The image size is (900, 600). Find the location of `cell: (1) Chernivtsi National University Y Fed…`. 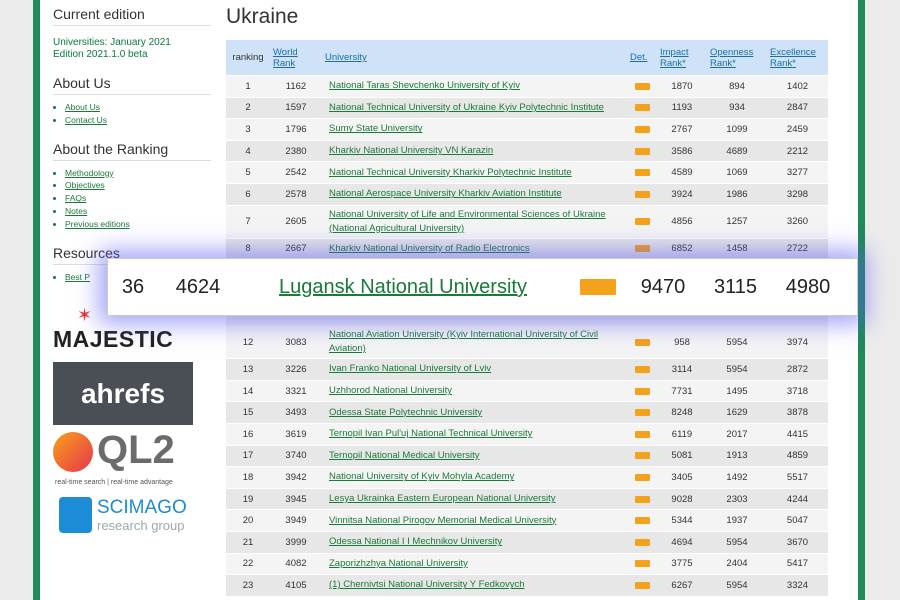

cell: (1) Chernivtsi National University Y Fed… is located at coordinates (474, 585).